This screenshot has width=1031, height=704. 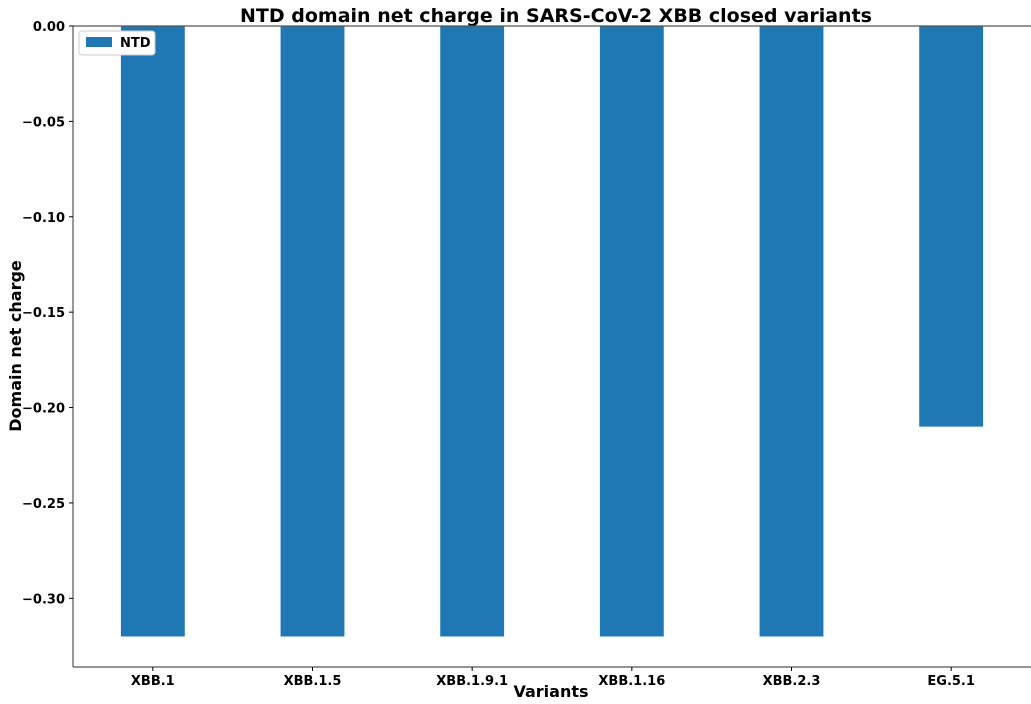 I want to click on x-tick-label: XBB.1.16, so click(x=631, y=681).